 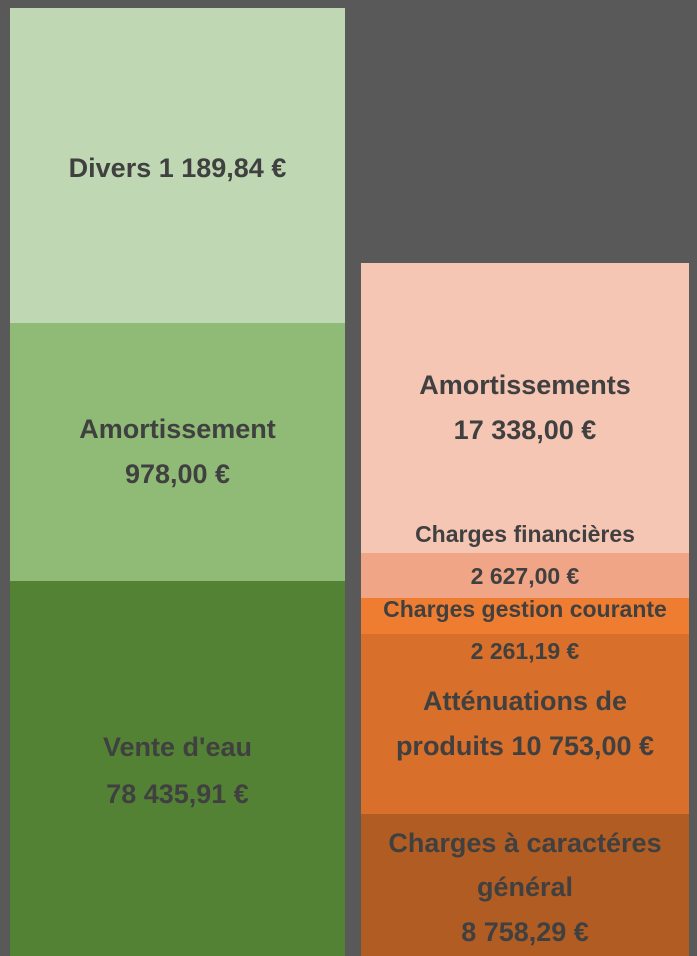 I want to click on block-label: 78 435,91 €, so click(x=177, y=794).